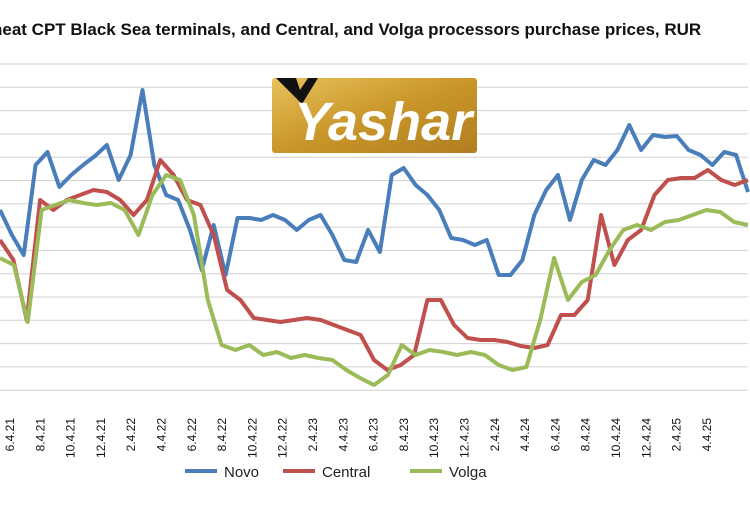 The width and height of the screenshot is (750, 510). What do you see at coordinates (283, 438) in the screenshot?
I see `x-tick-label: 12.4.22` at bounding box center [283, 438].